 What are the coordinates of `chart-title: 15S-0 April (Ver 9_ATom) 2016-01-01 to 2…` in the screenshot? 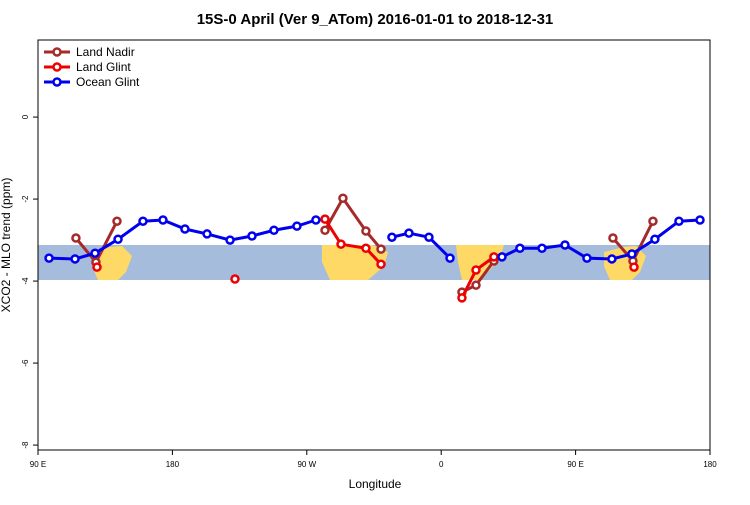 It's located at (375, 19).